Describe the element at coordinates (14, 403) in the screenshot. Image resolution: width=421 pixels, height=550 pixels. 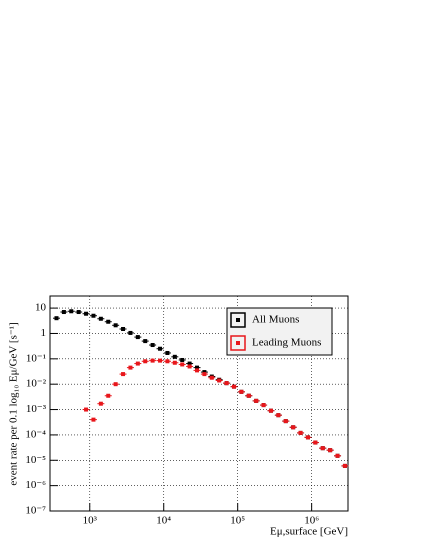
I see `y-axis-label: event rate per 0.1 log₁₀ Eμ/GeV [s⁻¹]` at that location.